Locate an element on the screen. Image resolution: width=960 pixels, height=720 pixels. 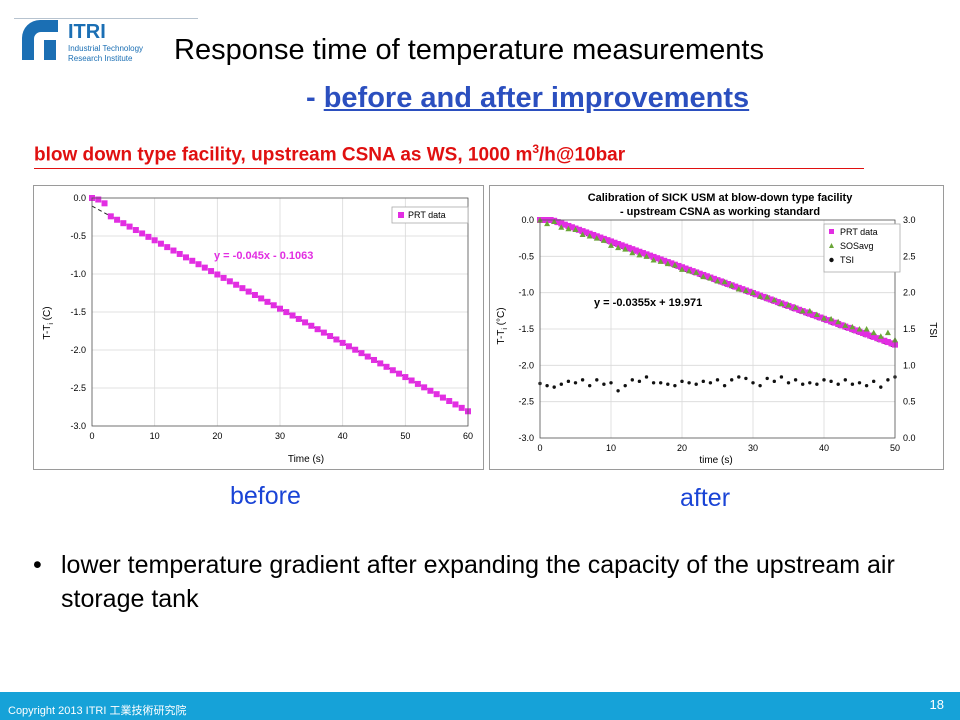
x-tick-label: 10 is located at coordinates (611, 448).